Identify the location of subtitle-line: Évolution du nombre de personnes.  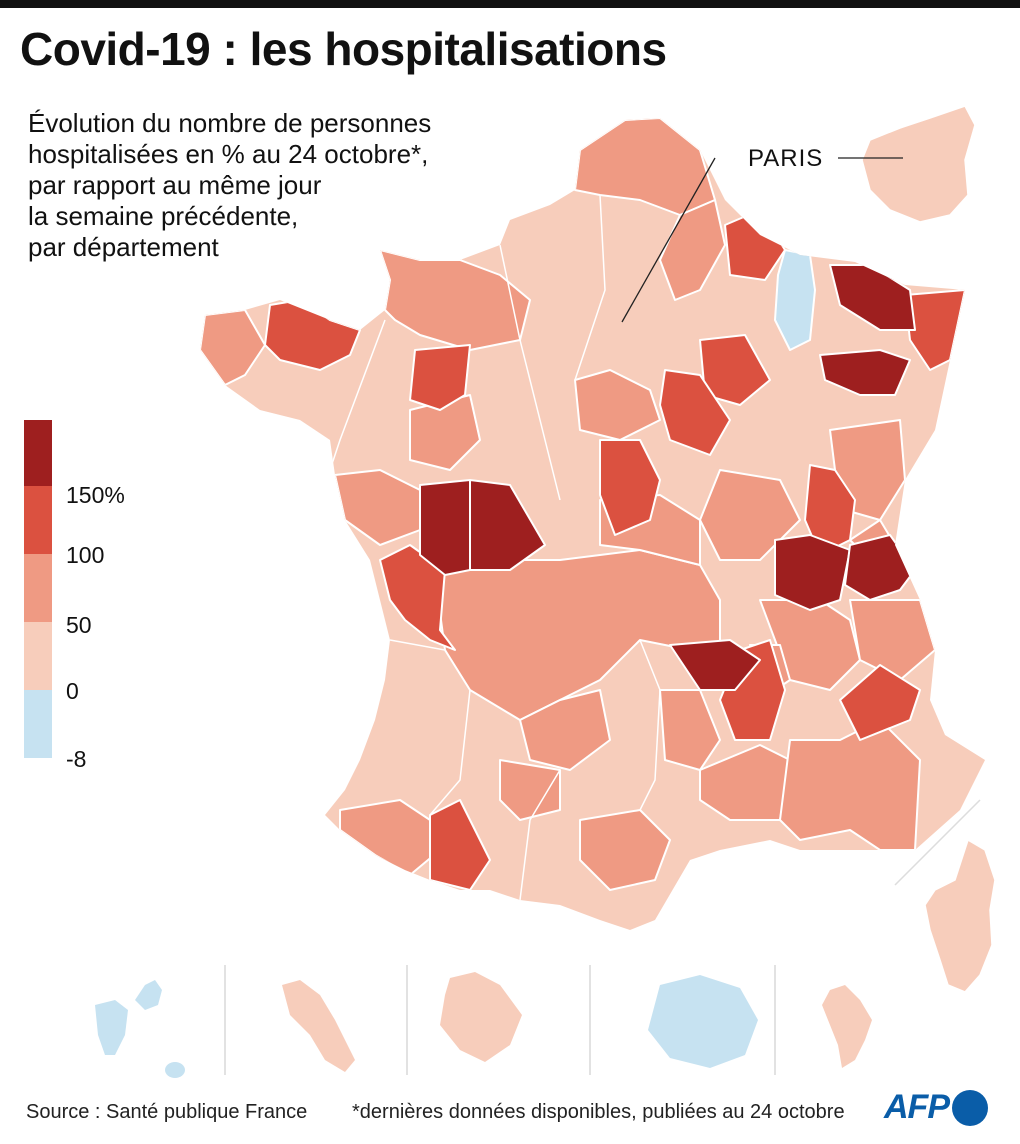
(230, 123).